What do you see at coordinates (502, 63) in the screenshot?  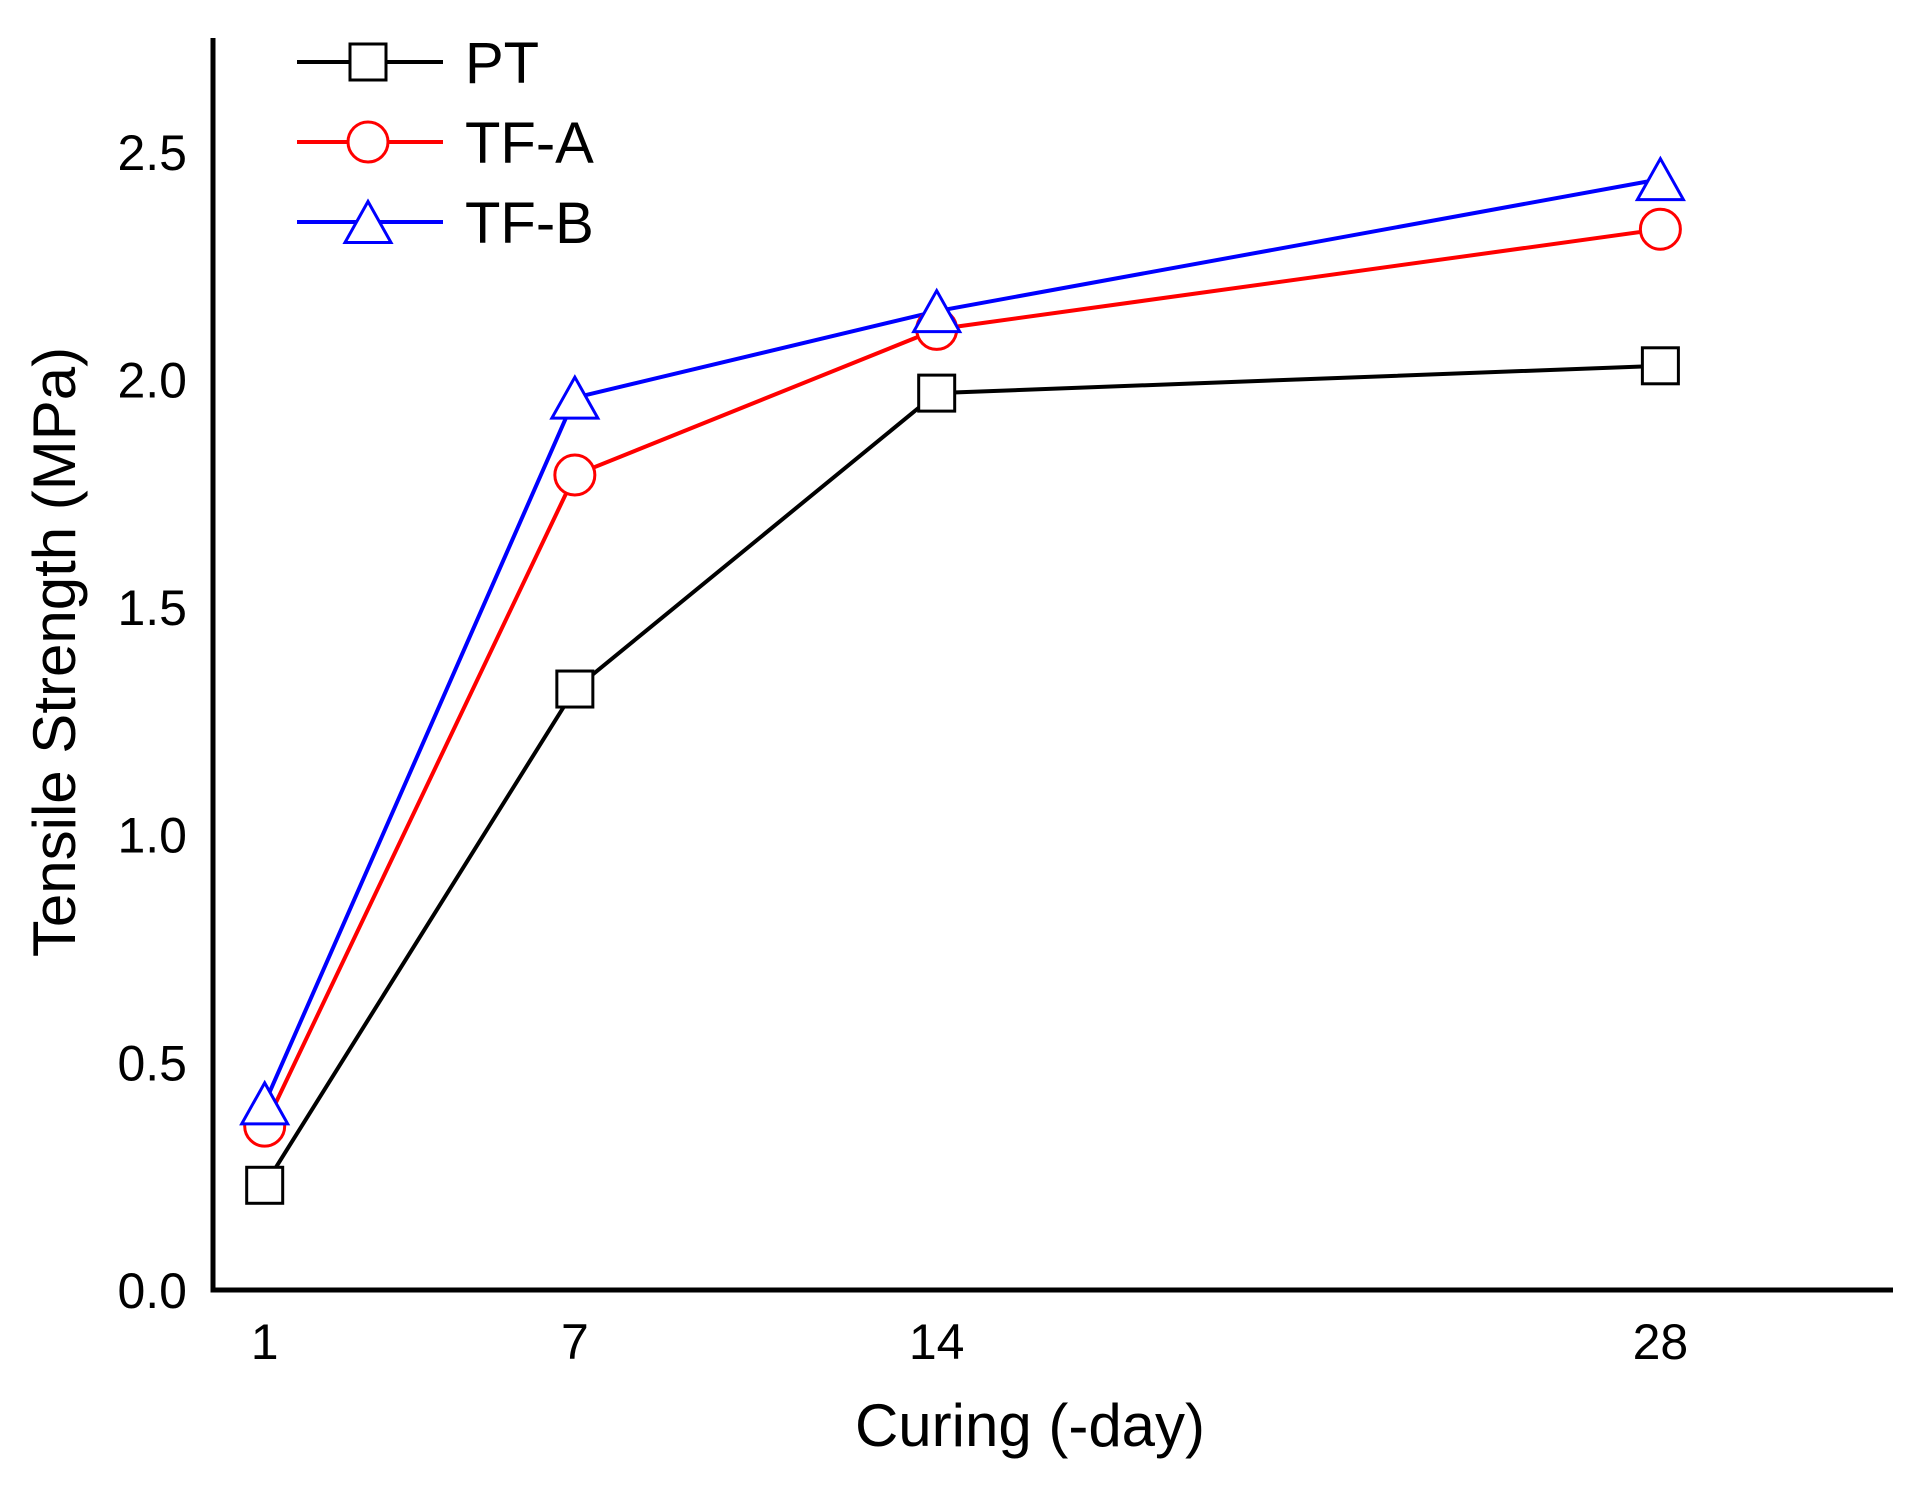 I see `legend-item-label: PT` at bounding box center [502, 63].